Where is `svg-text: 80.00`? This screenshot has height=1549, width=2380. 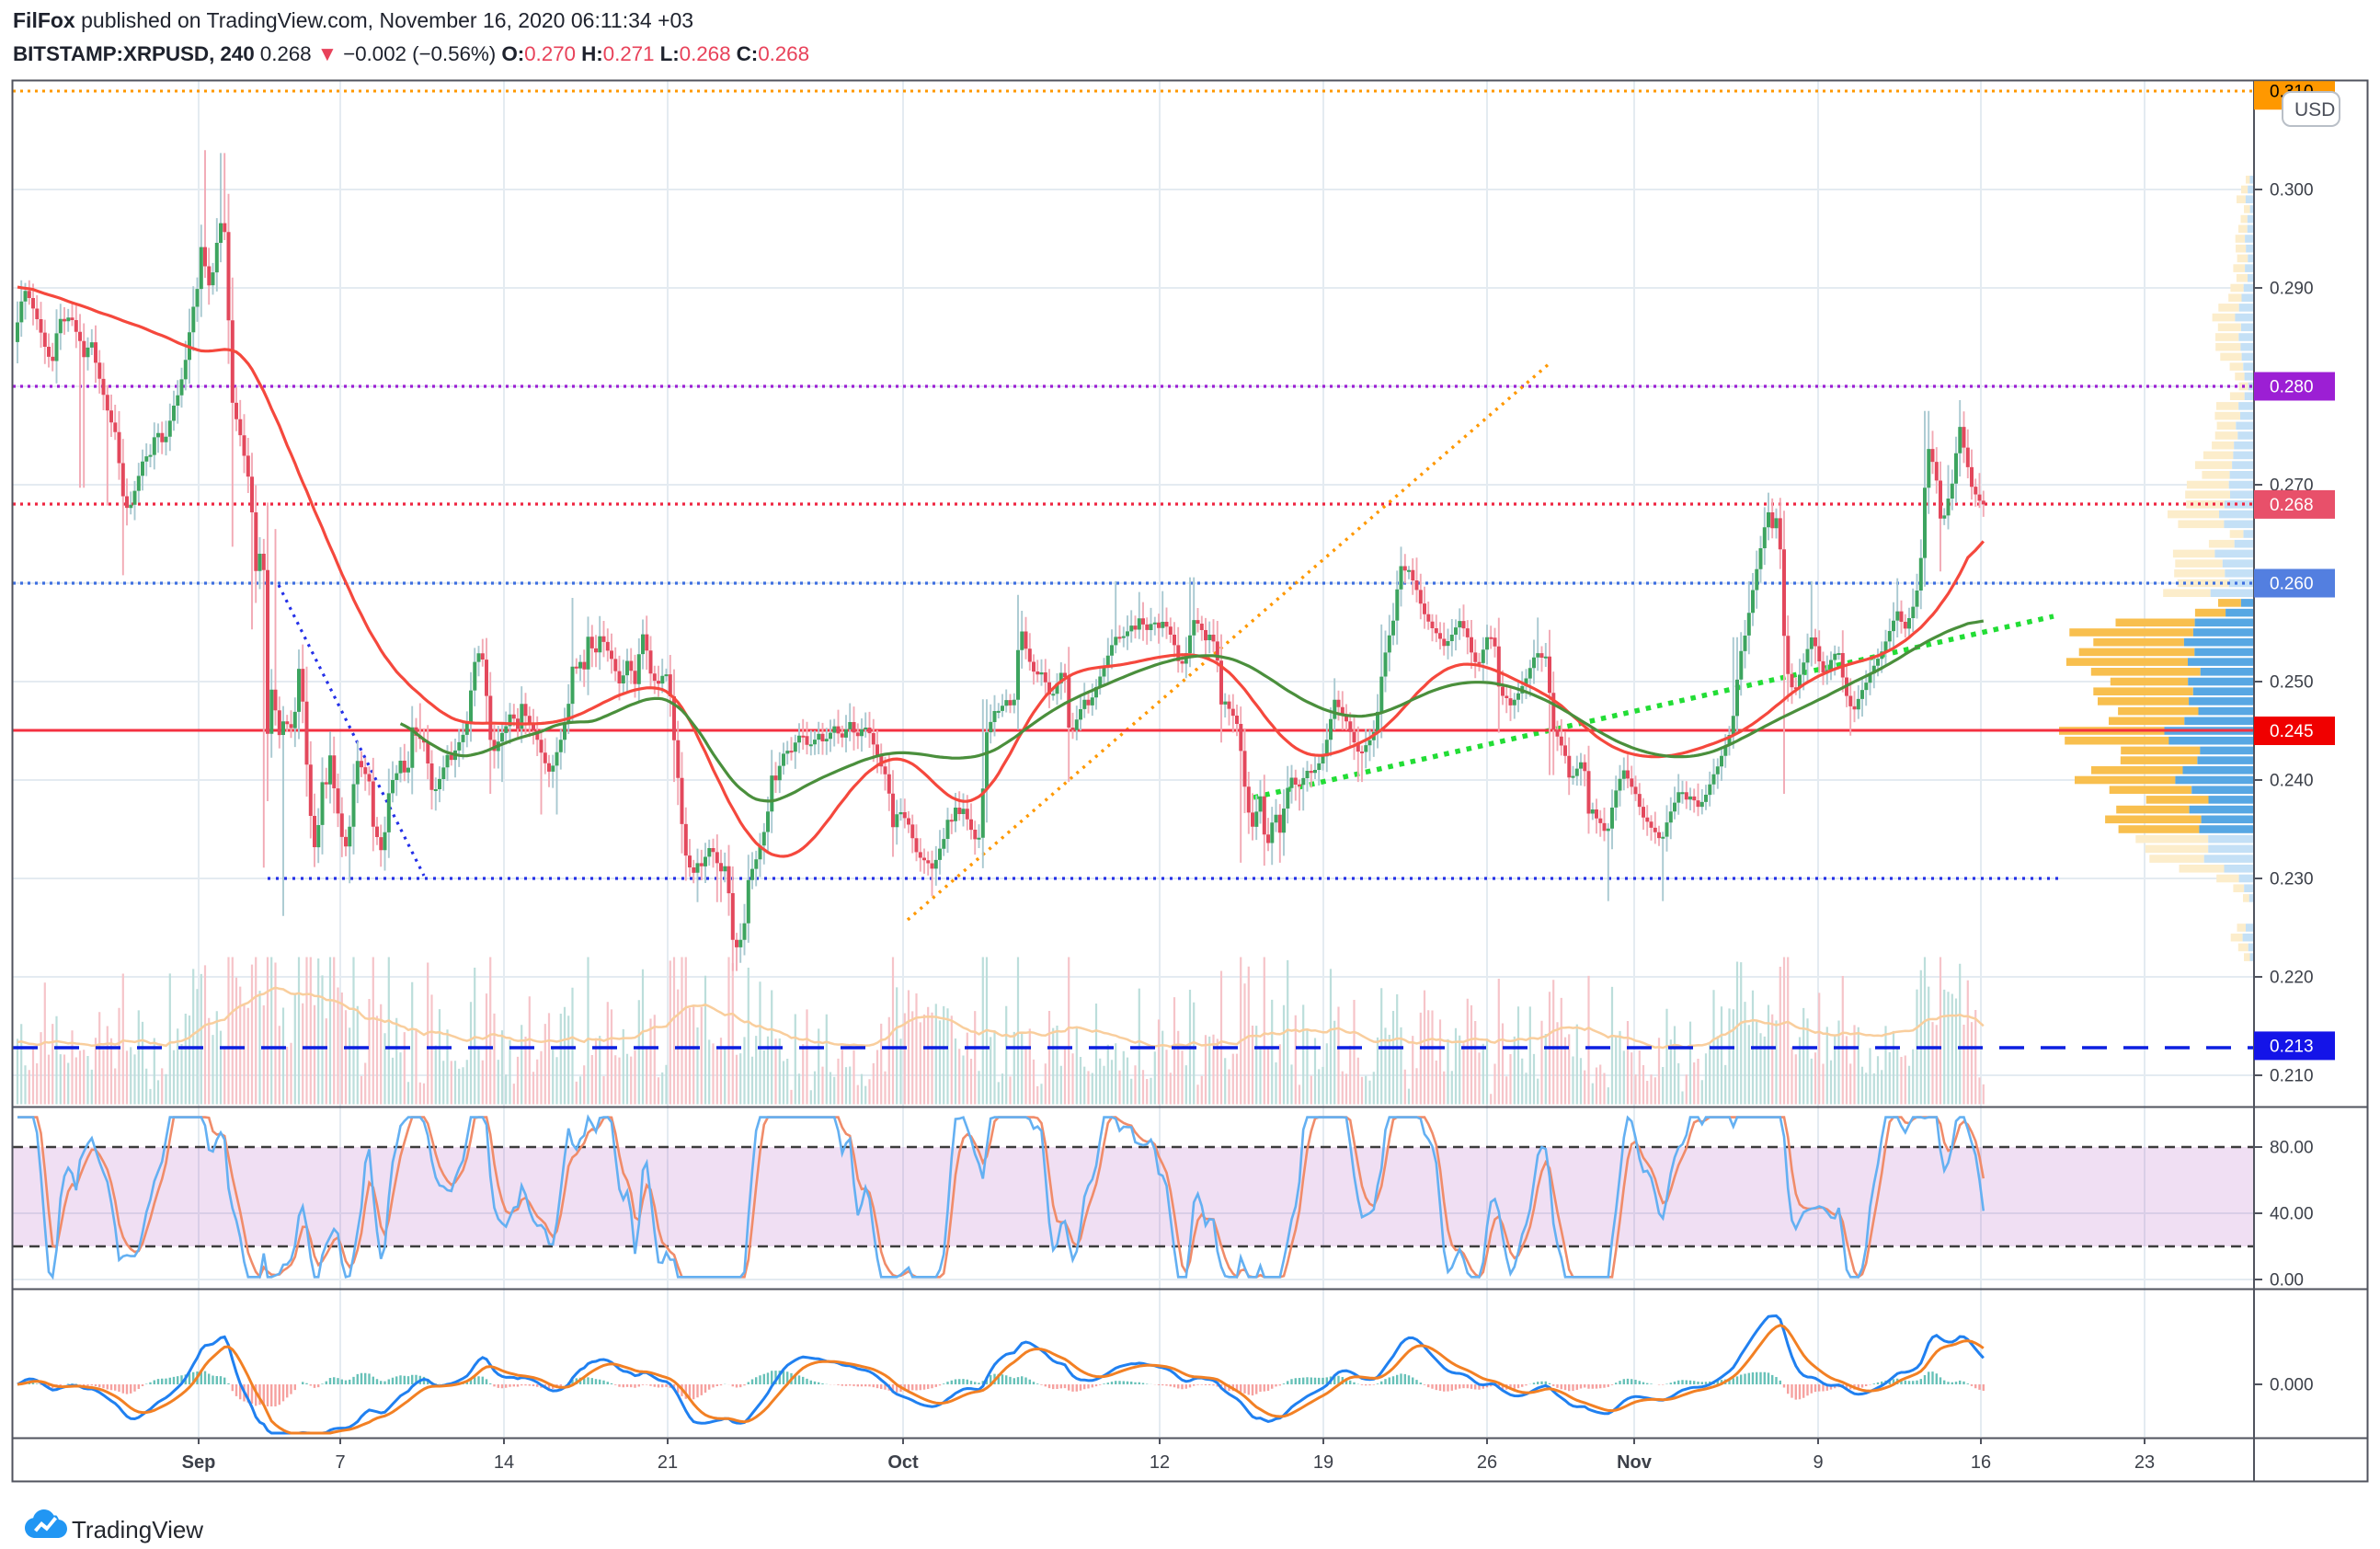
svg-text: 80.00 is located at coordinates (2292, 1148).